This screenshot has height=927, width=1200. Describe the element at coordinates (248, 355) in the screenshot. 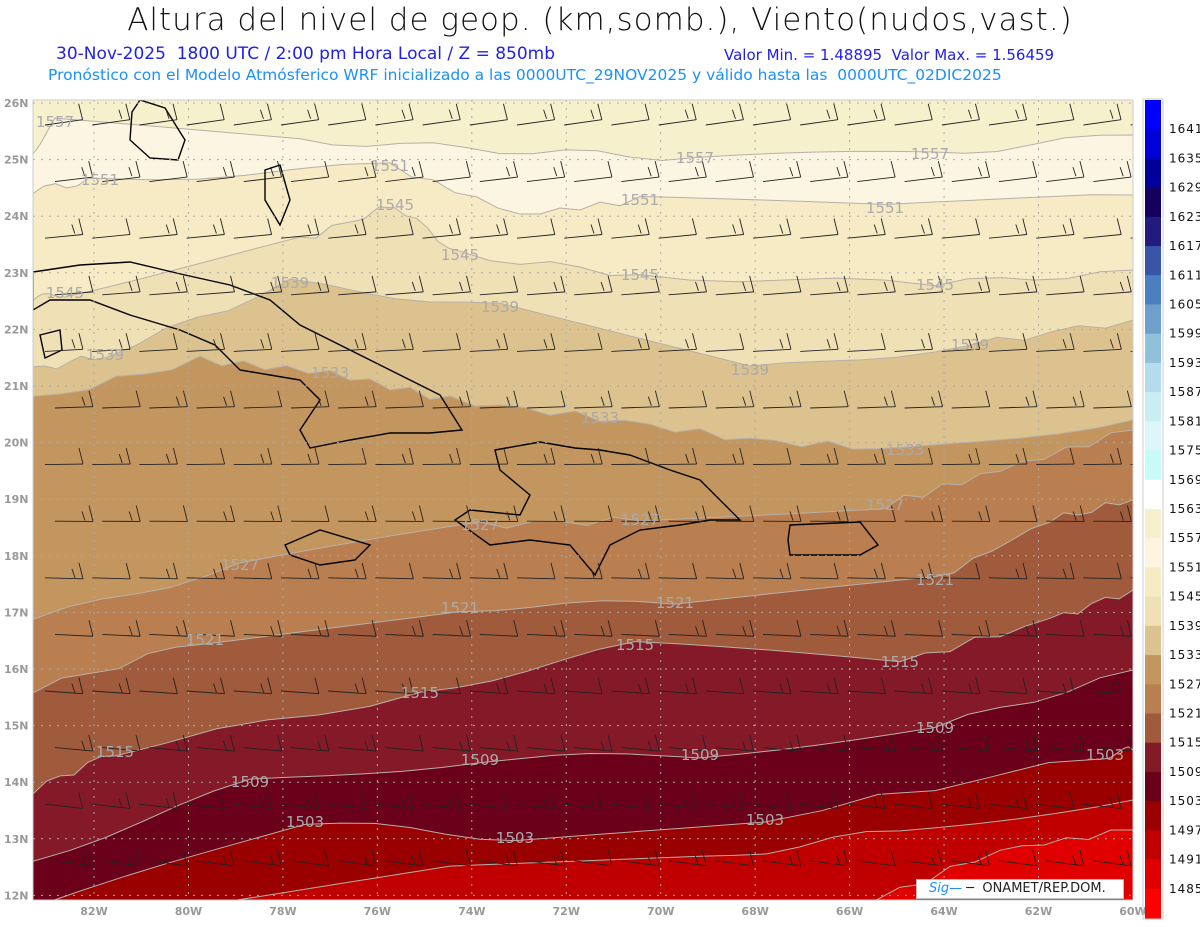

I see `coastline-cuba` at that location.